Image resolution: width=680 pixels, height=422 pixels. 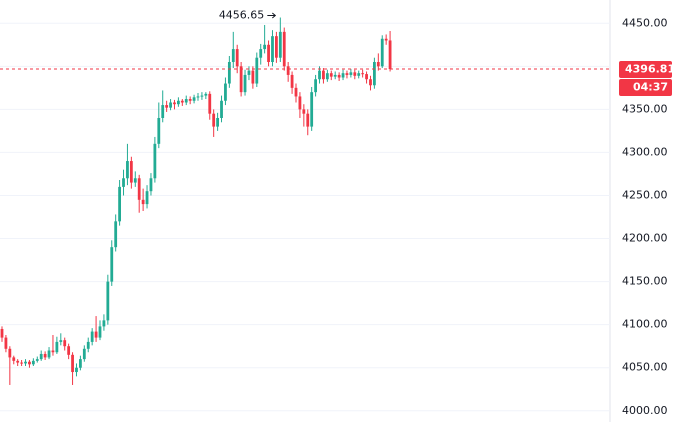 What do you see at coordinates (650, 87) in the screenshot?
I see `countdown-label: 04:37` at bounding box center [650, 87].